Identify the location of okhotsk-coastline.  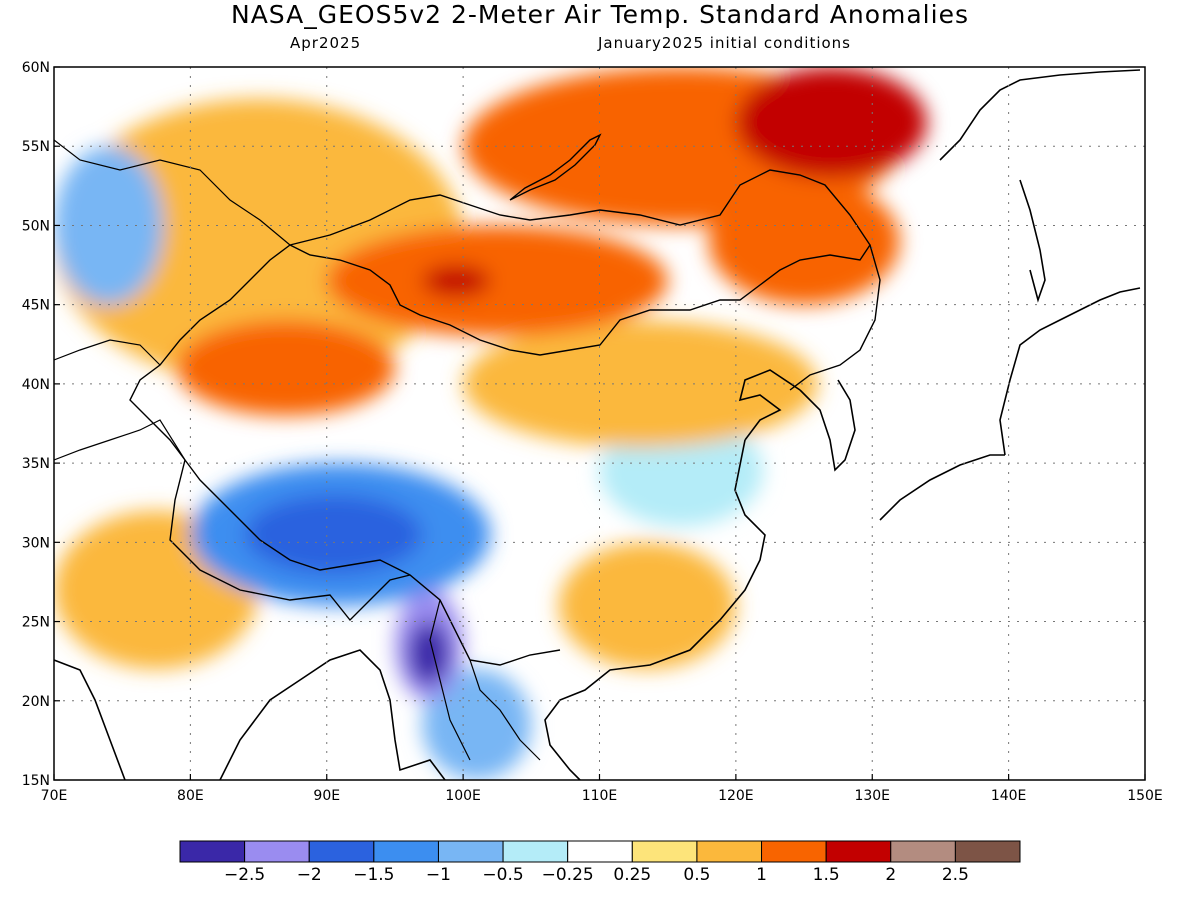
(1040, 115).